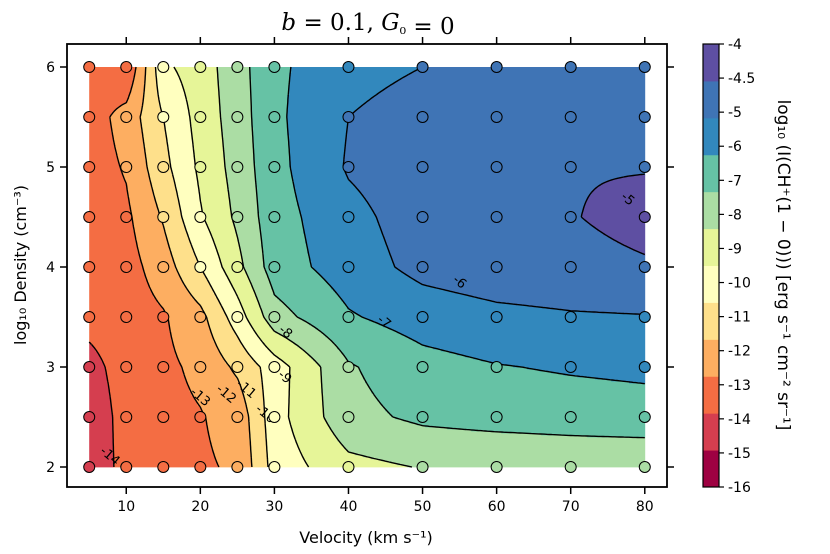 The height and width of the screenshot is (554, 830). I want to click on x-tick-label: 50, so click(423, 507).